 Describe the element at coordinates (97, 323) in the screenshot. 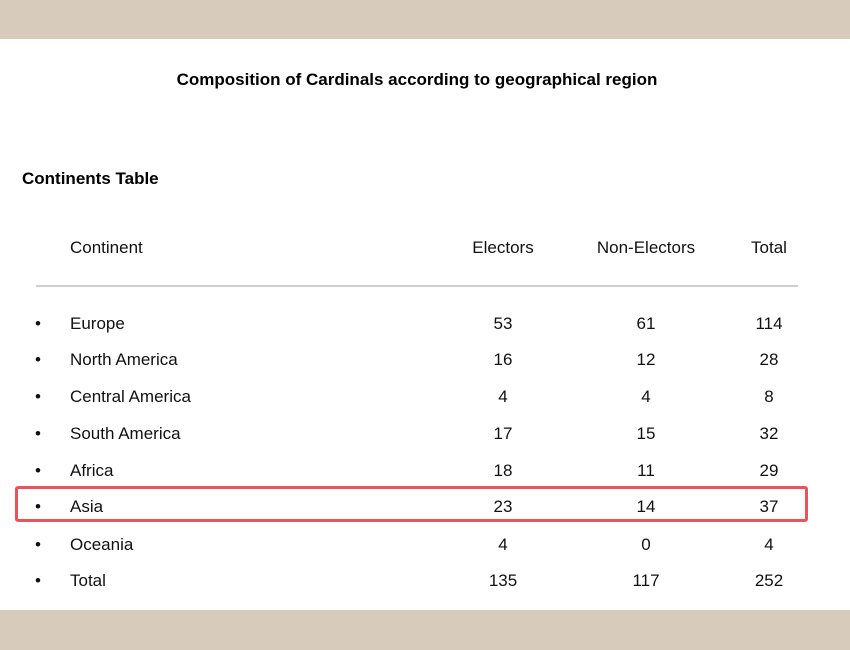

I see `cell-continent: Europe` at that location.